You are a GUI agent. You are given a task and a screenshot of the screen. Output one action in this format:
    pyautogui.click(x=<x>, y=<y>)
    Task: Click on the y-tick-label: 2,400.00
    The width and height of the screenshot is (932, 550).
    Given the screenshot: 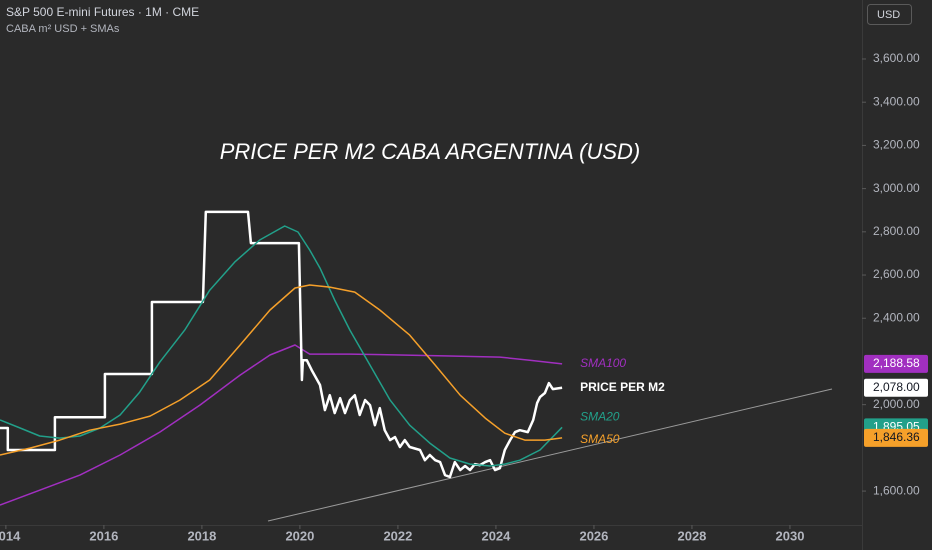 What is the action you would take?
    pyautogui.click(x=896, y=317)
    